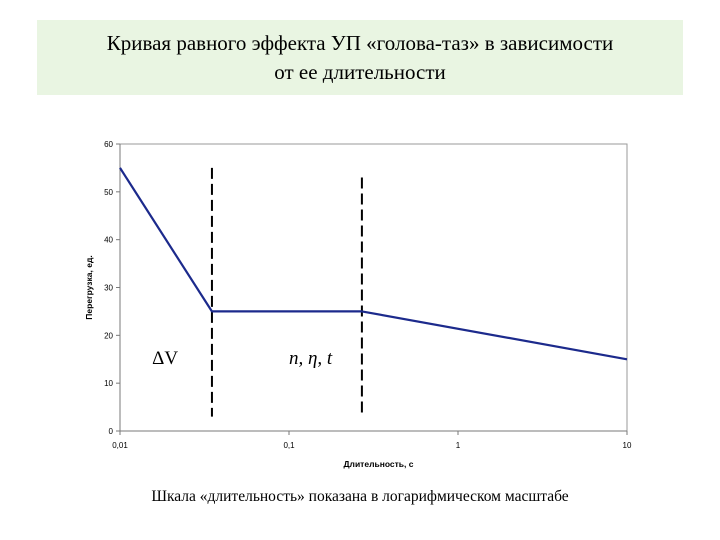 Image resolution: width=720 pixels, height=540 pixels. I want to click on y-tick-label: 60, so click(108, 144).